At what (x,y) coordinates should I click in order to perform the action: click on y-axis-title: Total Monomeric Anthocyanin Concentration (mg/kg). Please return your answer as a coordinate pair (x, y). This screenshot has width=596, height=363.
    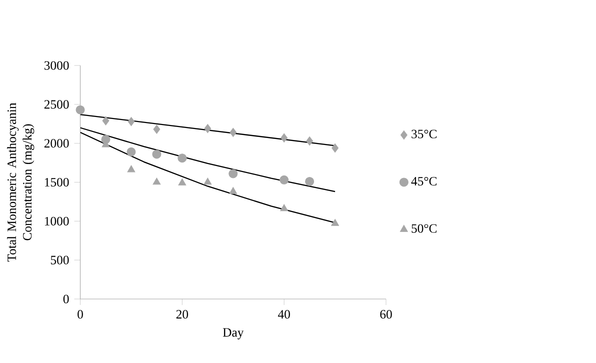
    Looking at the image, I should click on (20, 182).